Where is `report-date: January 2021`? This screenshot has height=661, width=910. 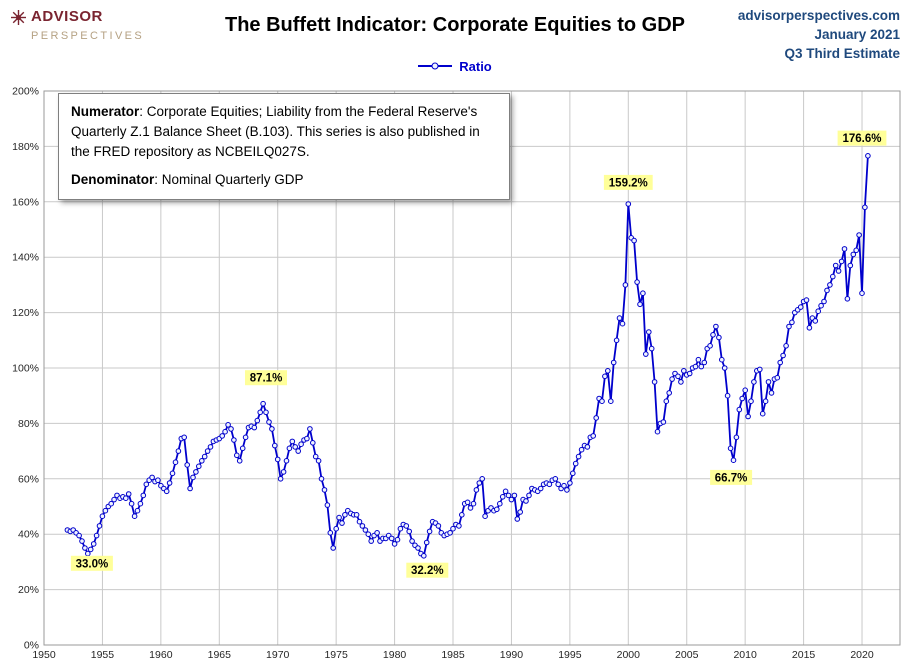 report-date: January 2021 is located at coordinates (857, 34).